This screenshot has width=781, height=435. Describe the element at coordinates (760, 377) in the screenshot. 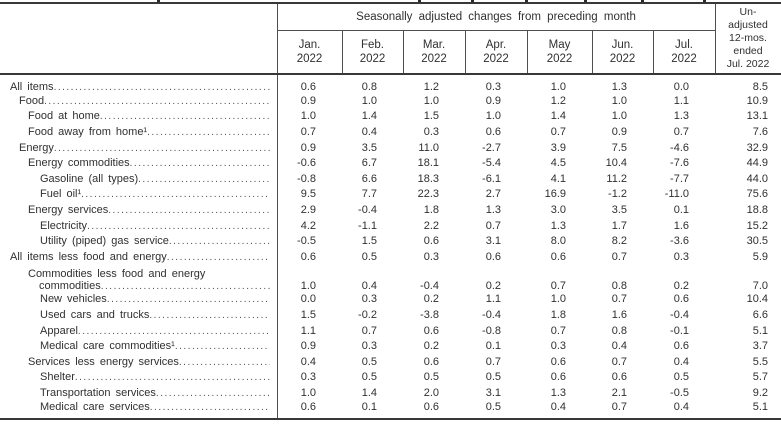

I see `value-cell: 5.7` at that location.